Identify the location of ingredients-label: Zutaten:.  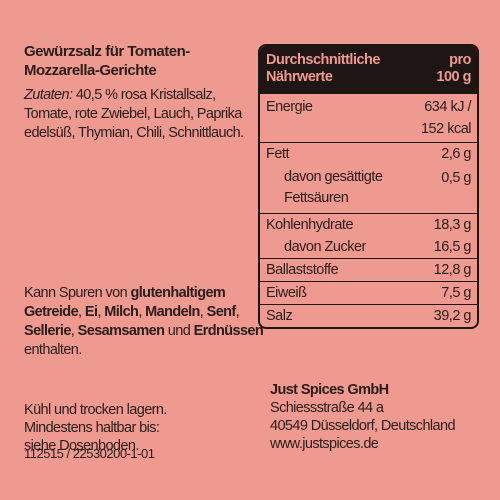
(48, 95).